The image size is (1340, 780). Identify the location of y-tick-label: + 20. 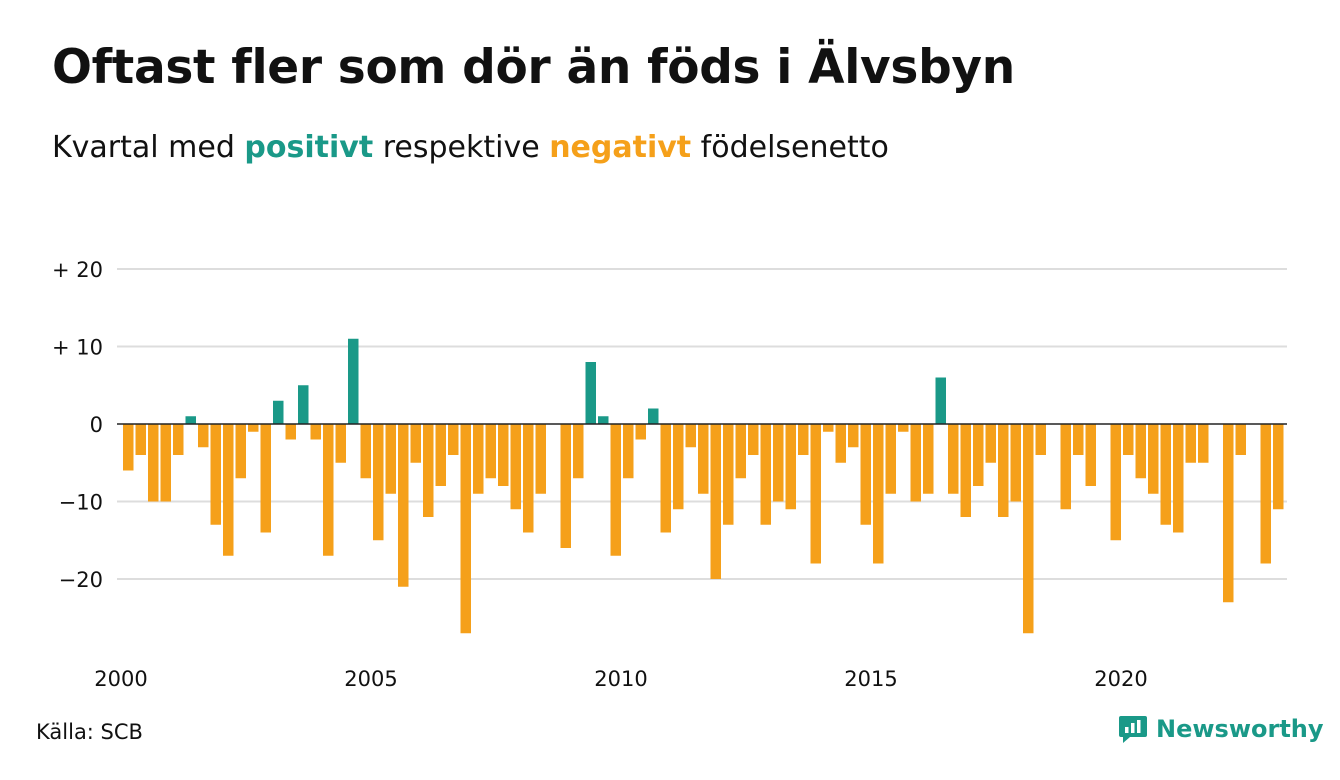
(77, 270).